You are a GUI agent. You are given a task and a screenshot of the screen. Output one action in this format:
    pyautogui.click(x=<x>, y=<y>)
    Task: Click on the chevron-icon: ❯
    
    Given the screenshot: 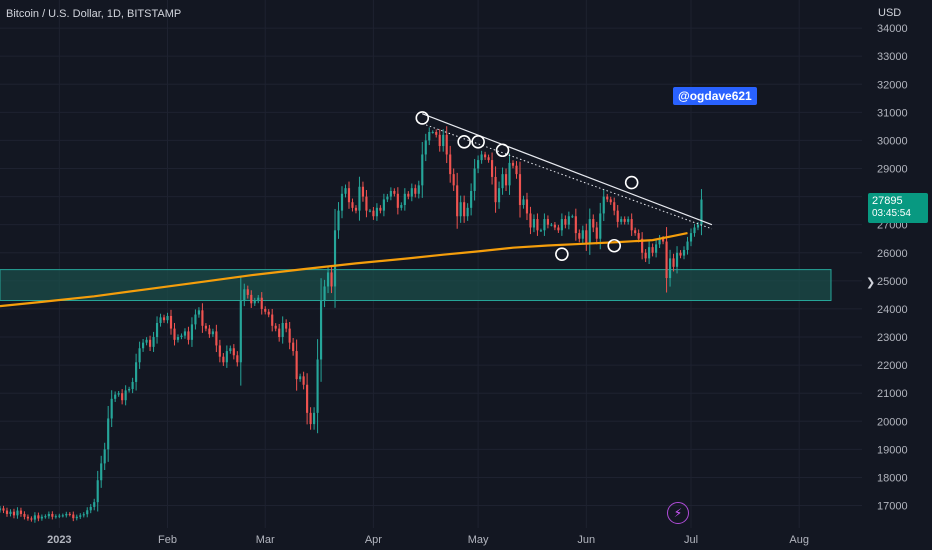 What is the action you would take?
    pyautogui.click(x=871, y=282)
    